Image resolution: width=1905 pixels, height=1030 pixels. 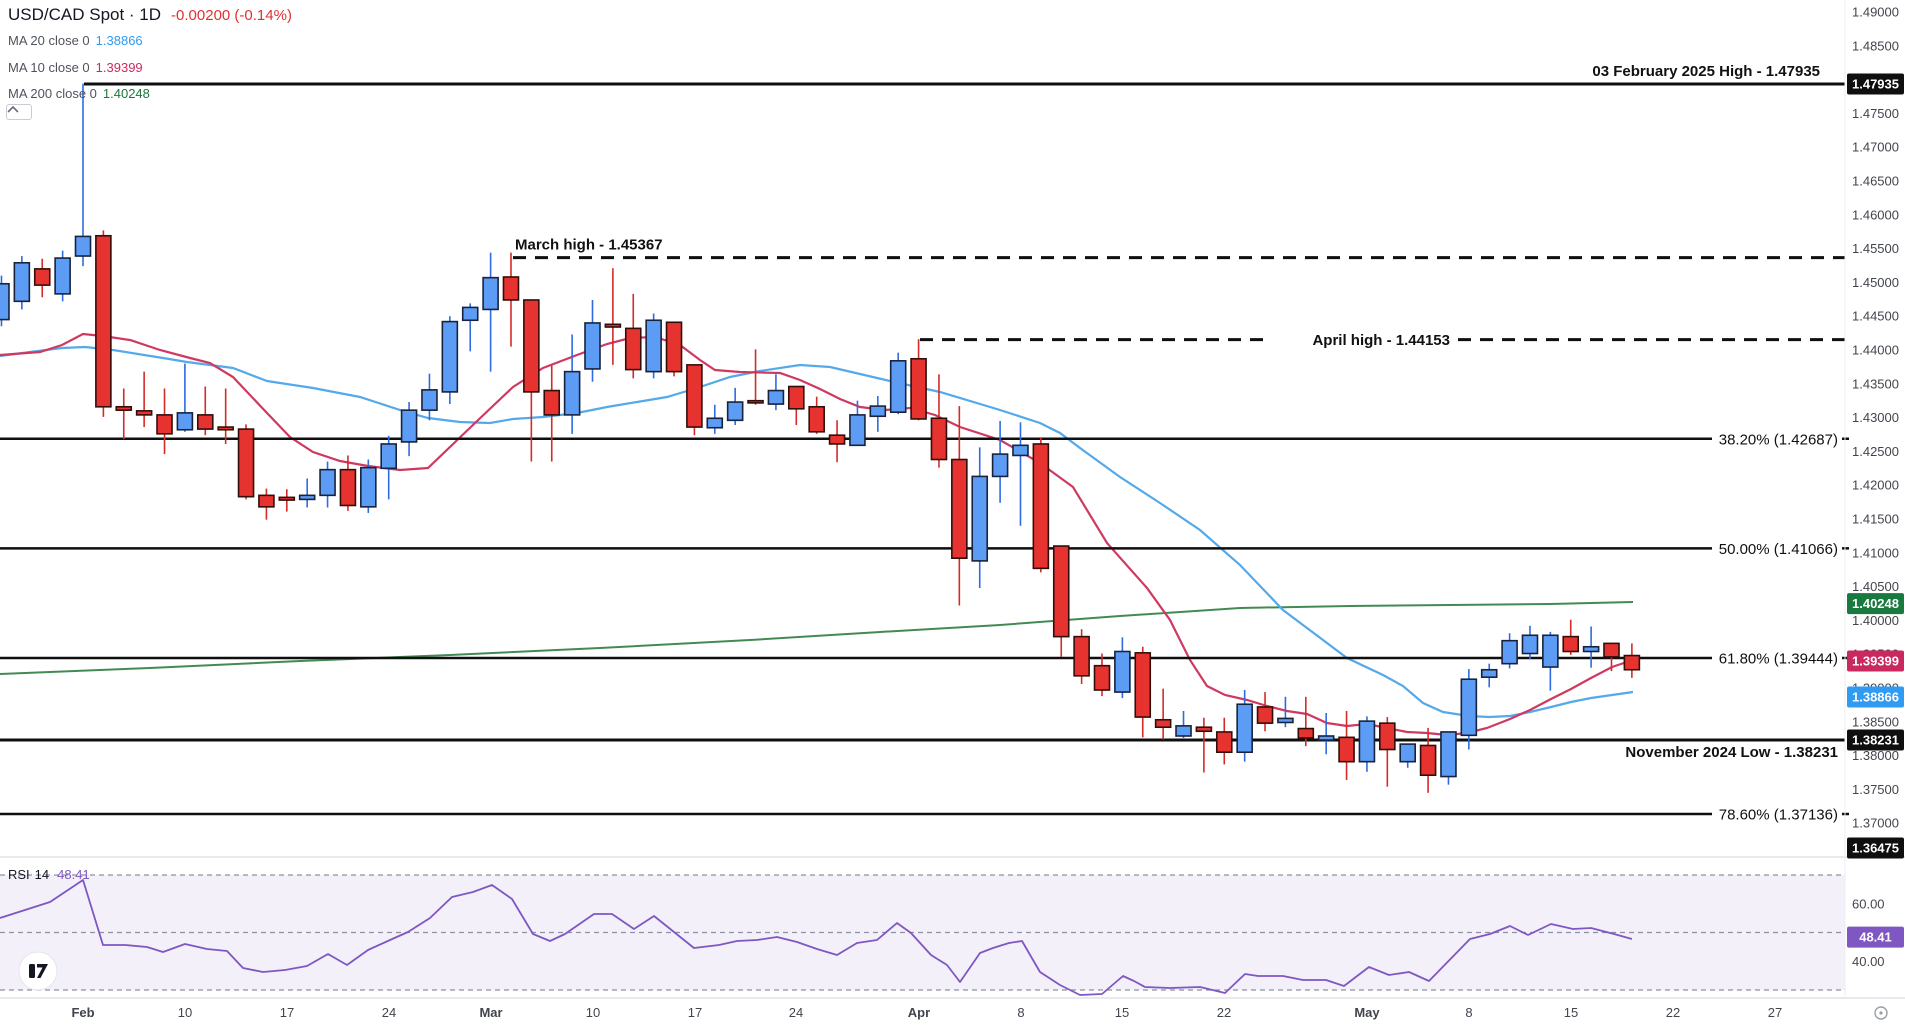 I want to click on price-badge-1.39399-text: 1.39399, so click(x=1875, y=661).